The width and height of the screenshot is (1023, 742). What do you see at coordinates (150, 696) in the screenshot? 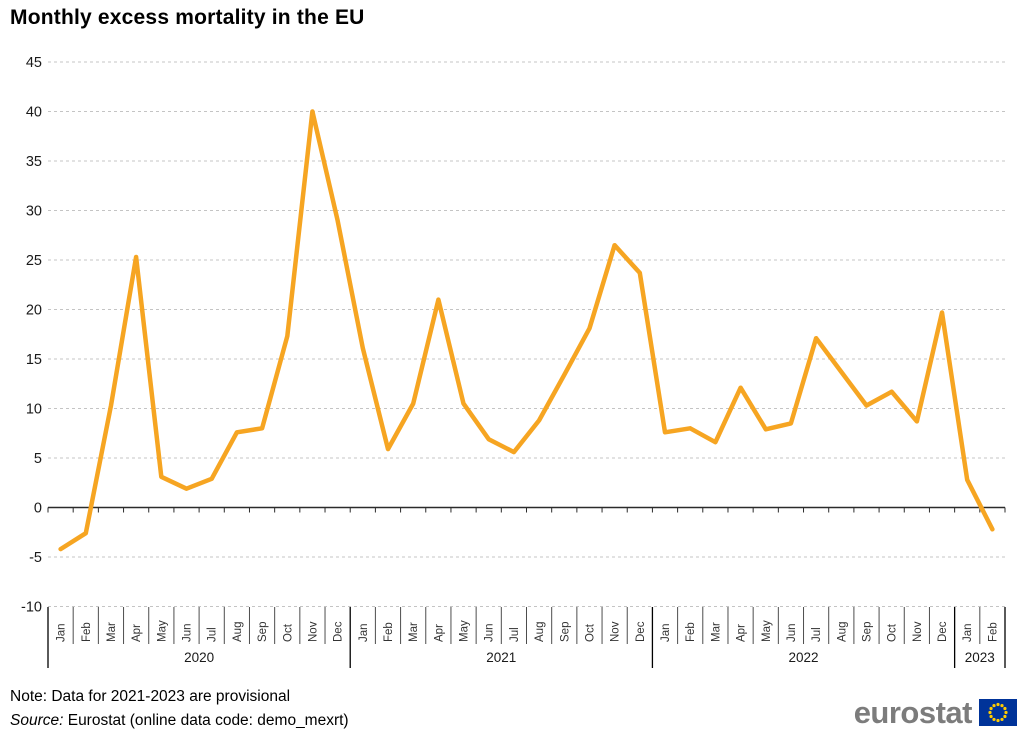
I see `chart-note: Note: Data for 2021-2023 are provisional` at bounding box center [150, 696].